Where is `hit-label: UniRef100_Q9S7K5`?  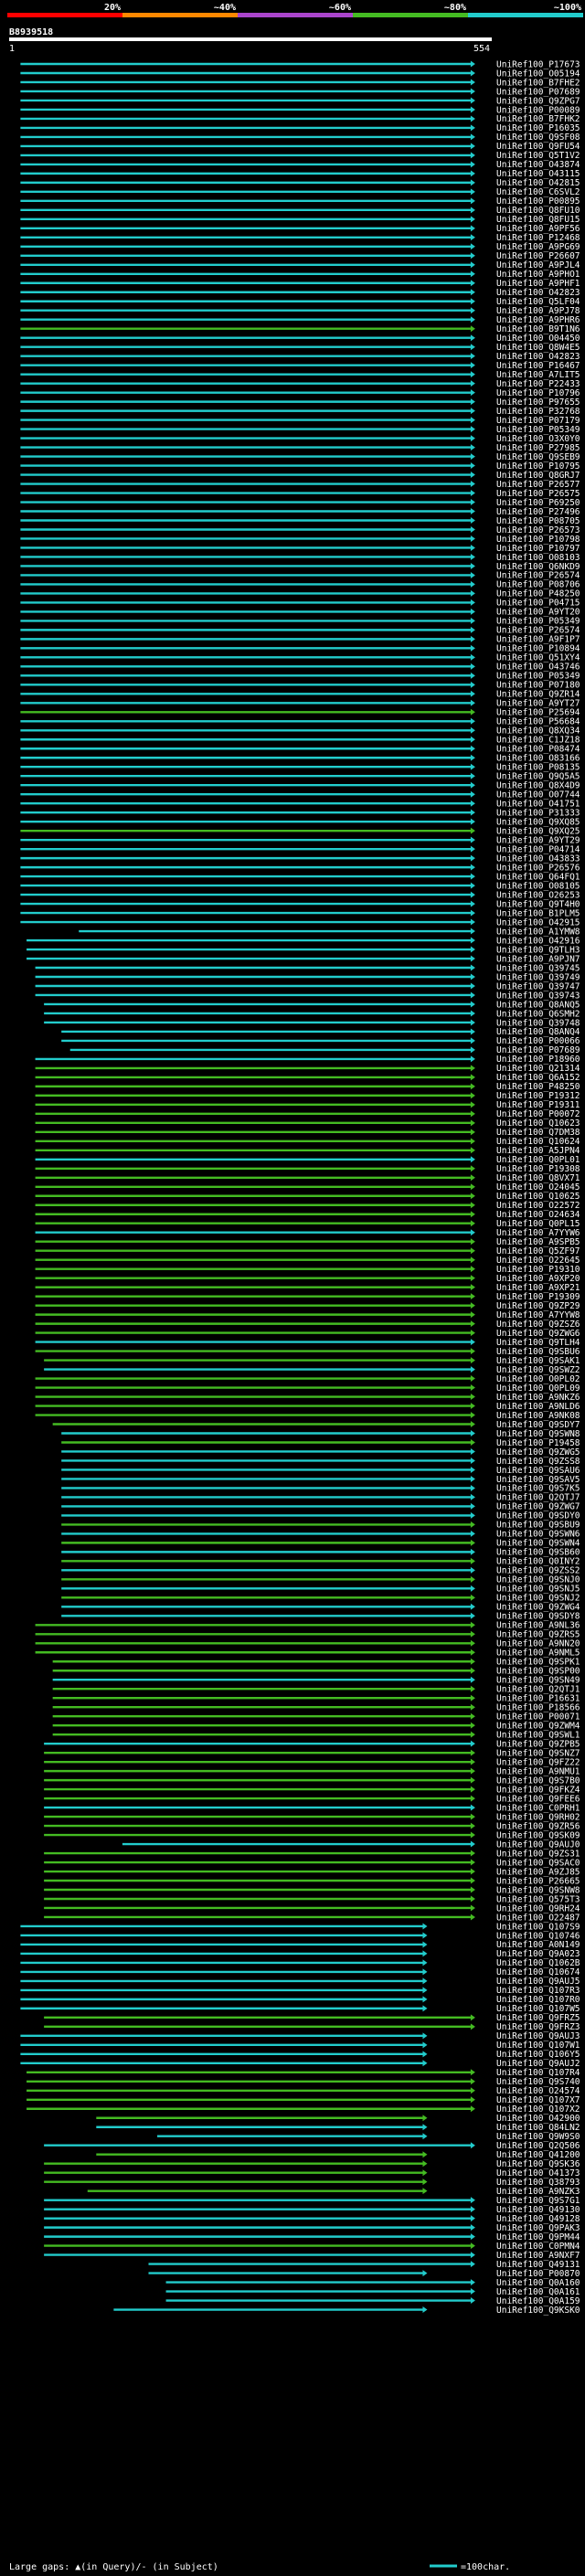
hit-label: UniRef100_Q9S7K5 is located at coordinates (538, 1489).